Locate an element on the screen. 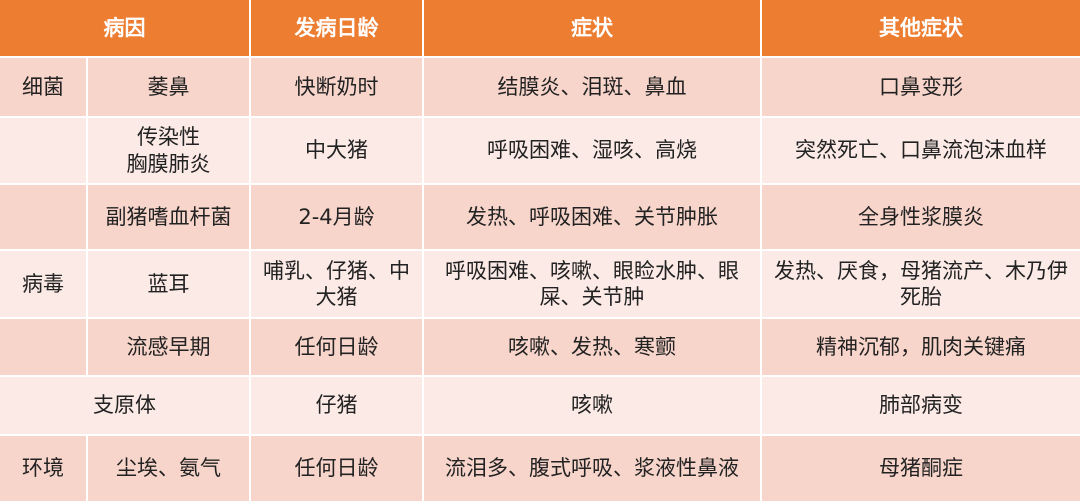 This screenshot has width=1080, height=501. symptoms-cell: 咳嗽 is located at coordinates (592, 405).